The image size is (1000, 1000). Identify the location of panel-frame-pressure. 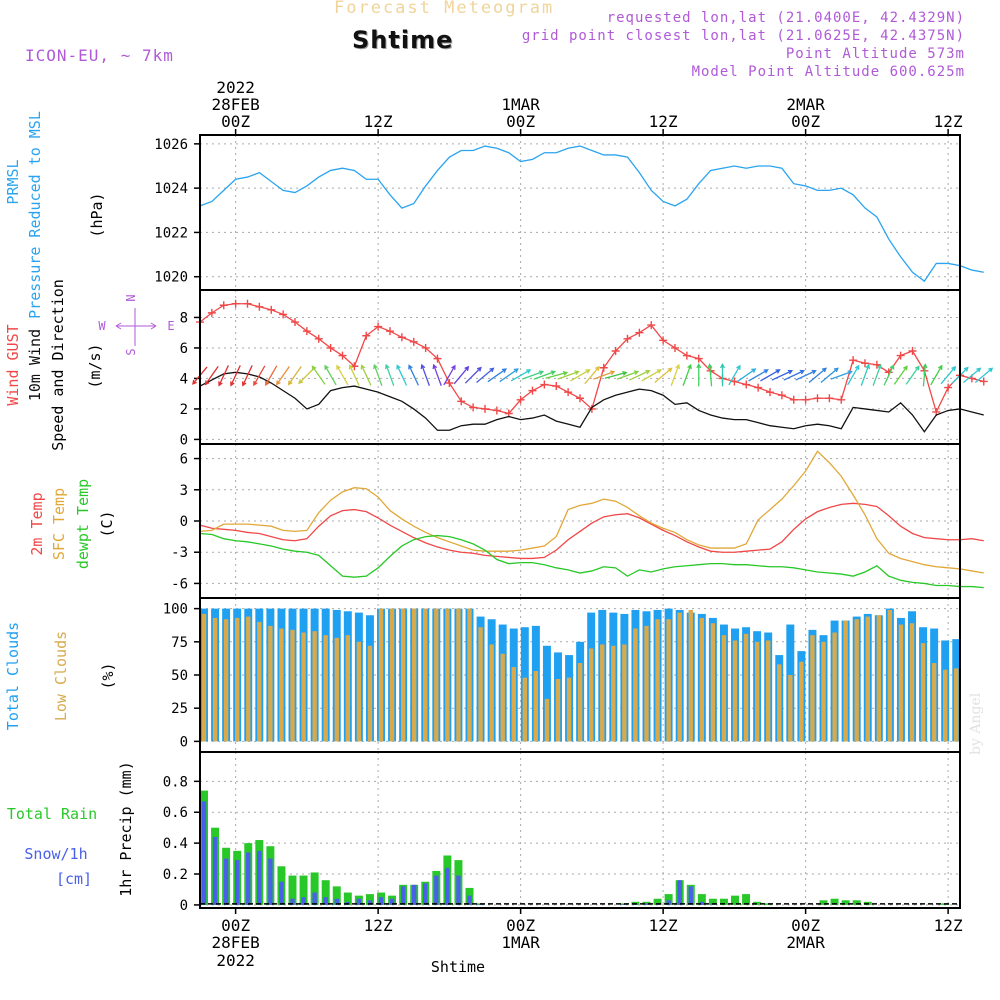
(580, 212).